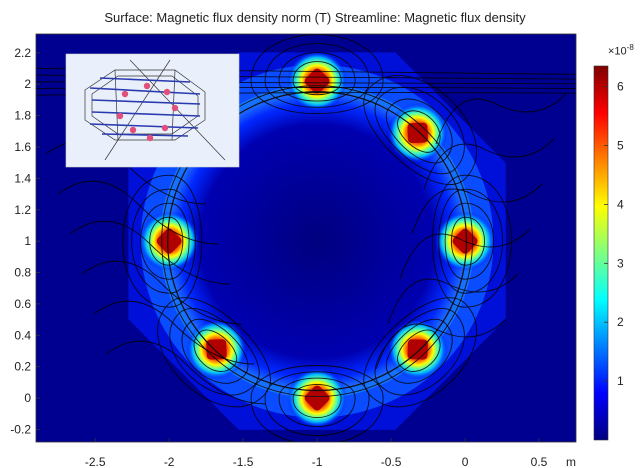 The width and height of the screenshot is (644, 468). I want to click on inset-background, so click(152, 110).